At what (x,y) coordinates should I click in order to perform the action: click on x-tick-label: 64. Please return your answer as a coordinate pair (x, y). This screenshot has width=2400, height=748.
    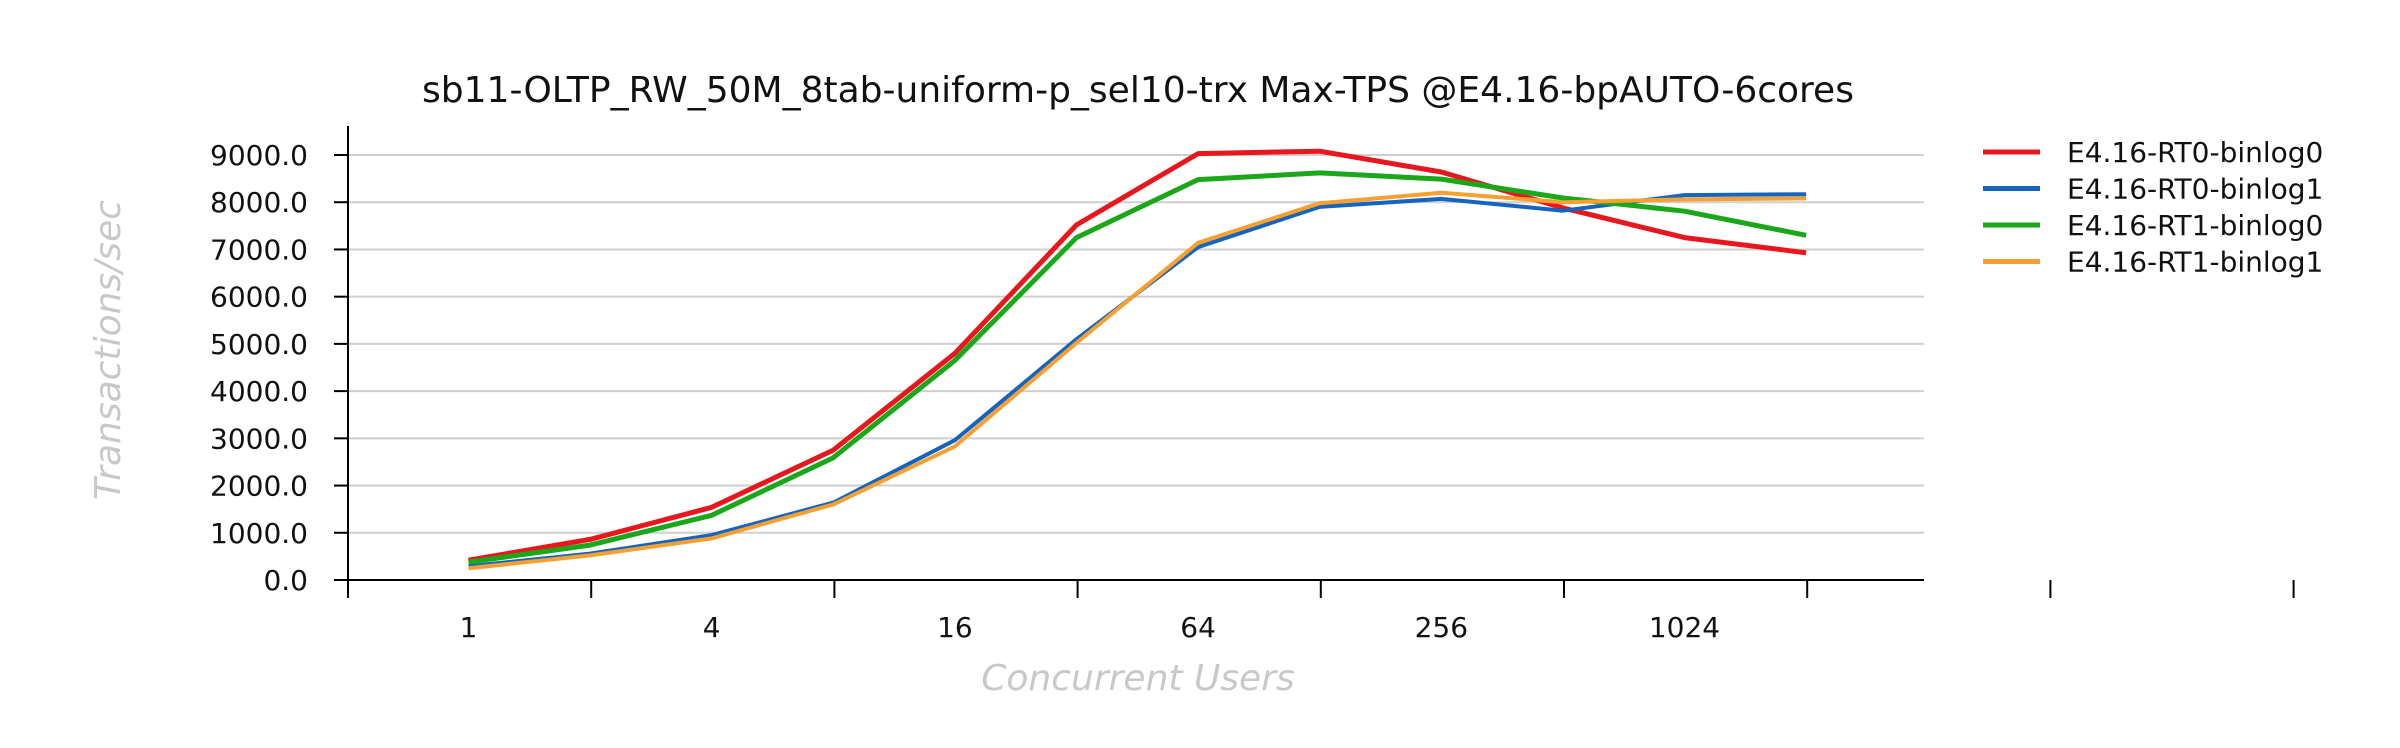
    Looking at the image, I should click on (1198, 627).